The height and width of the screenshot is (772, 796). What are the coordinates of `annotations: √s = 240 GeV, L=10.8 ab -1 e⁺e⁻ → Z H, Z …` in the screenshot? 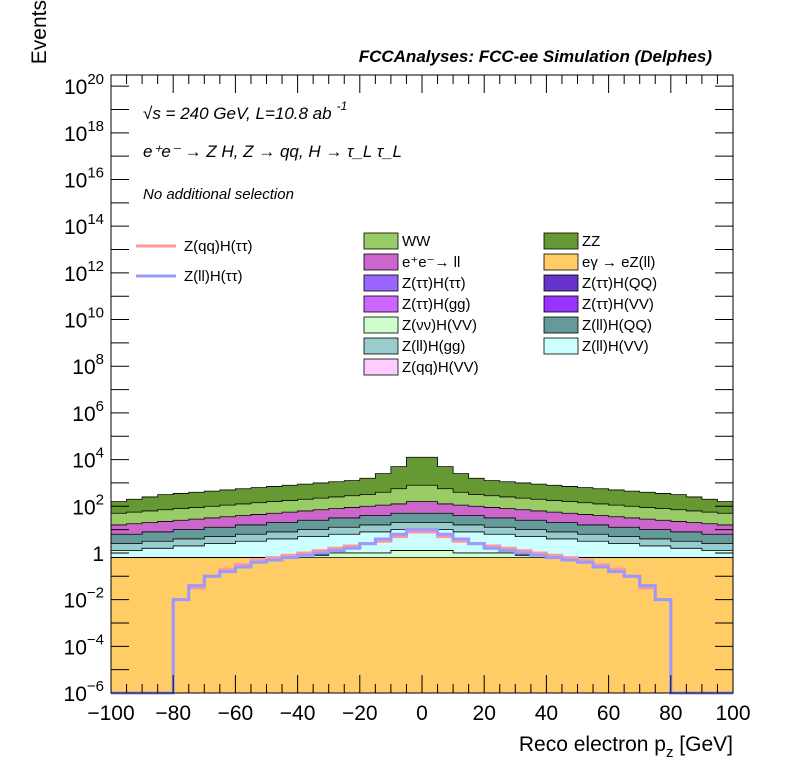 It's located at (272, 151).